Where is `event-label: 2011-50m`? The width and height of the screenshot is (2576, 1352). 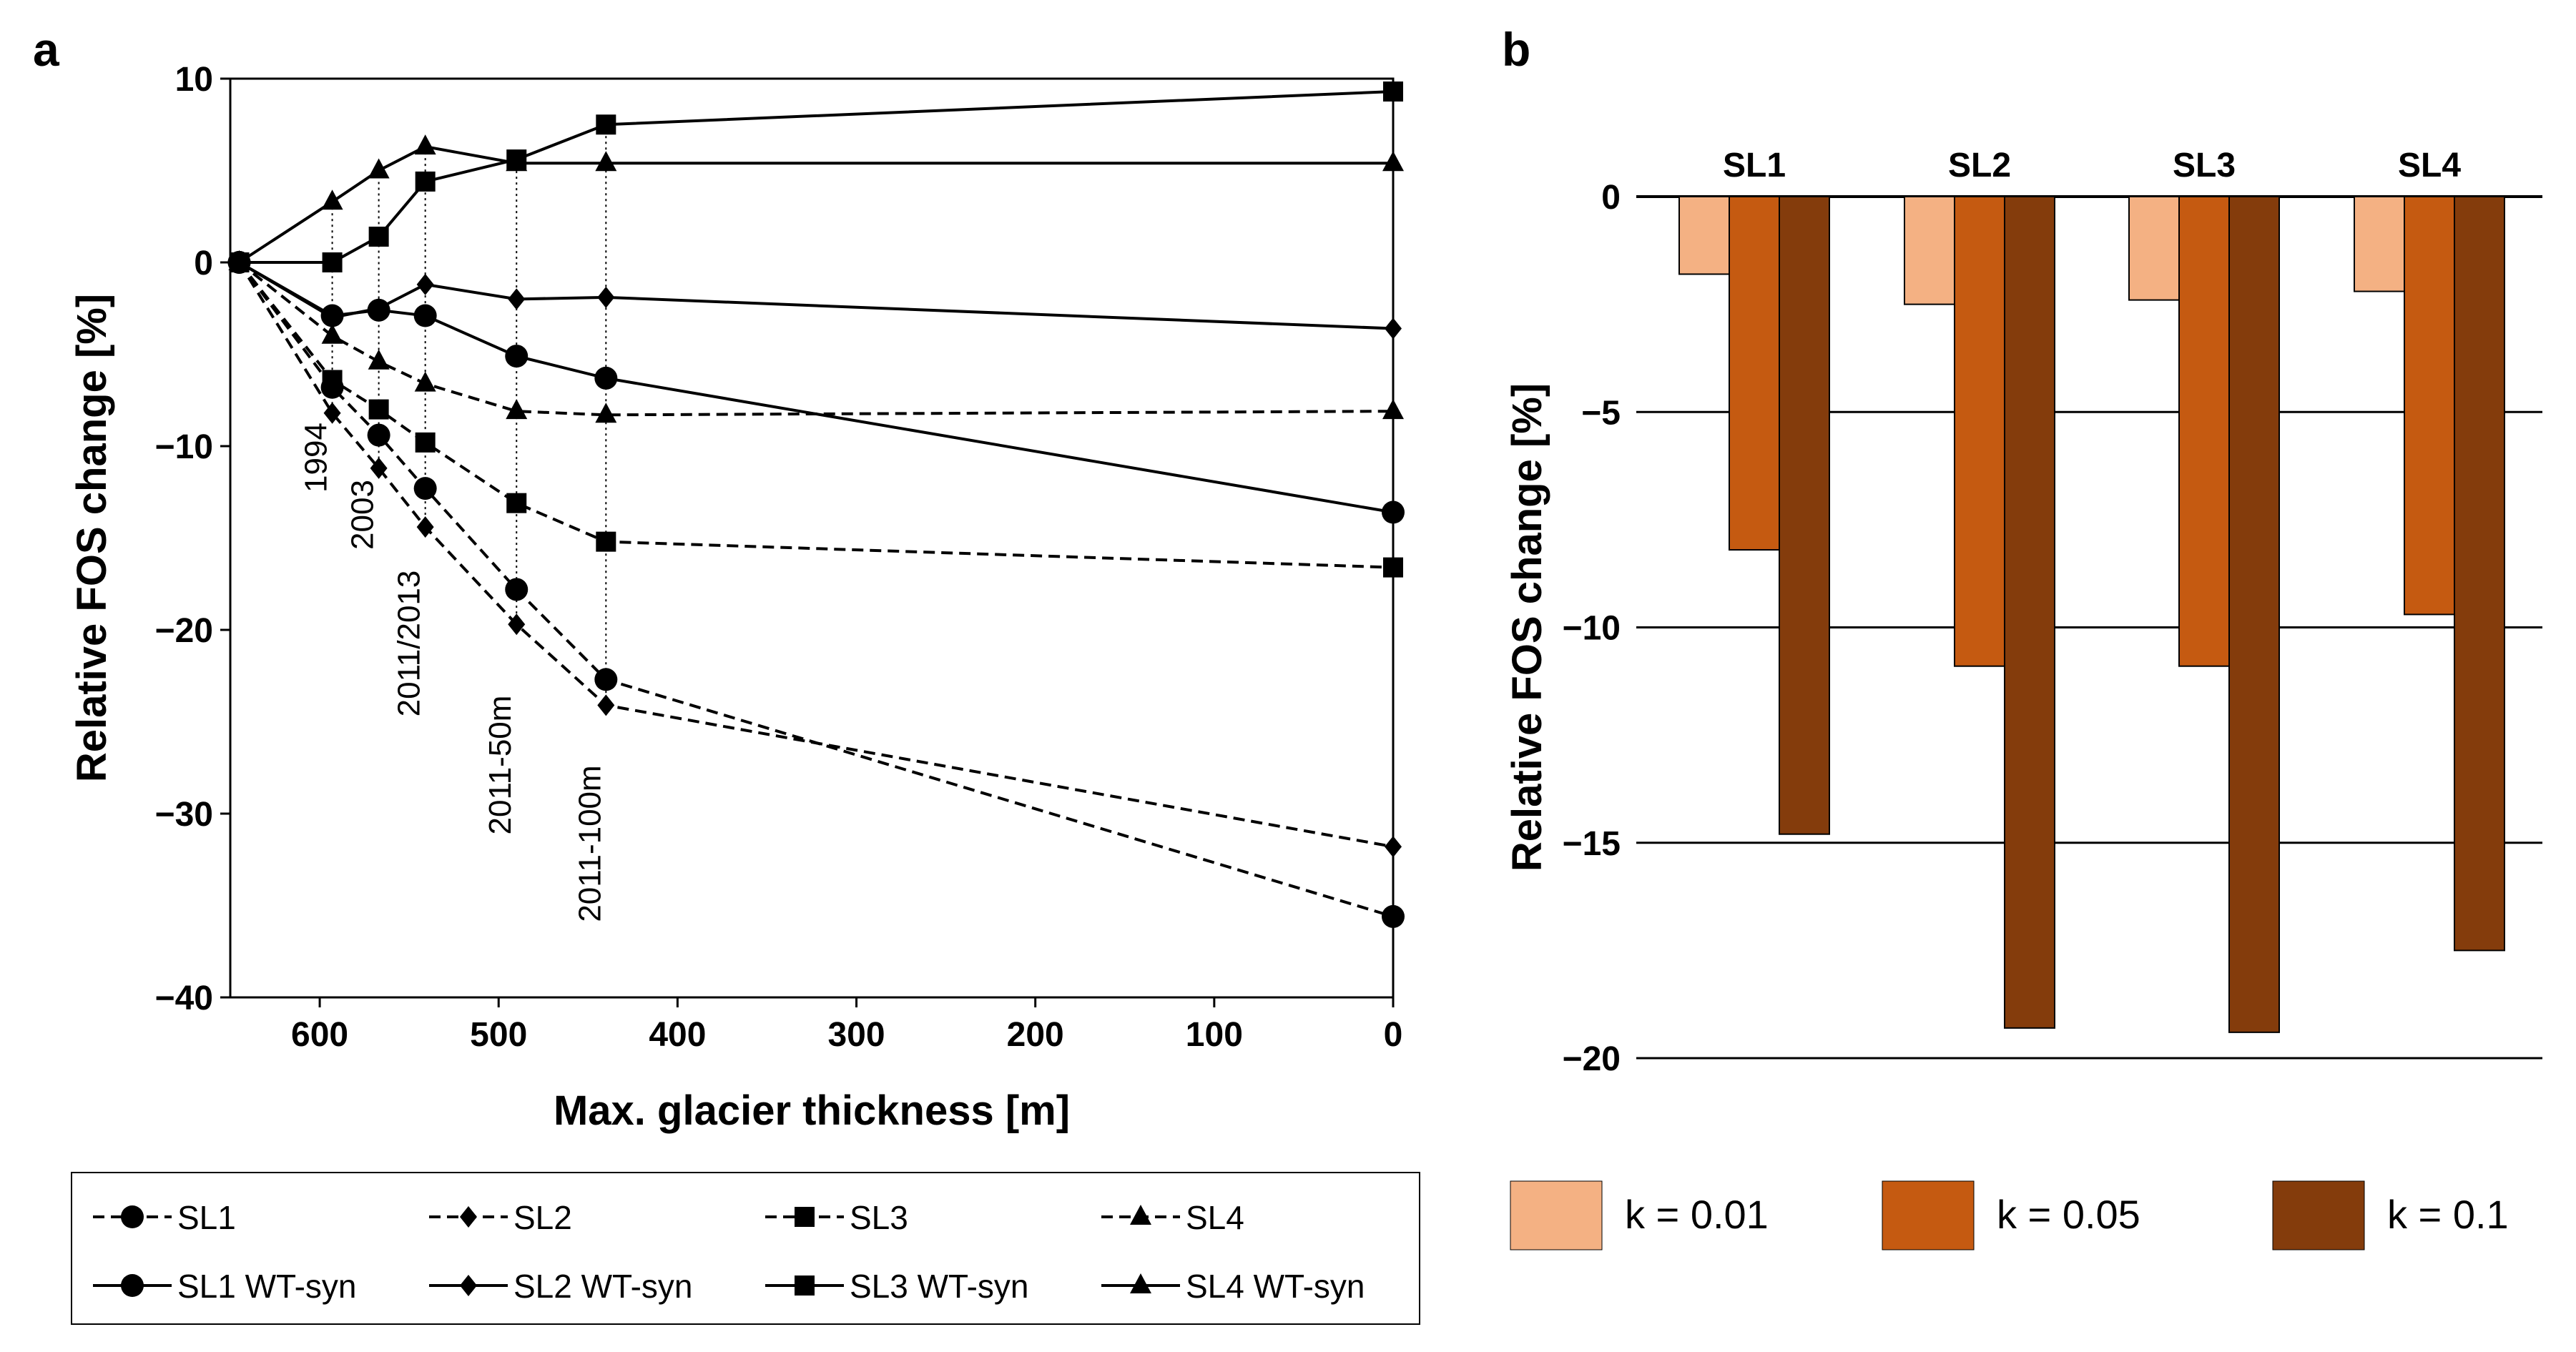 event-label: 2011-50m is located at coordinates (501, 765).